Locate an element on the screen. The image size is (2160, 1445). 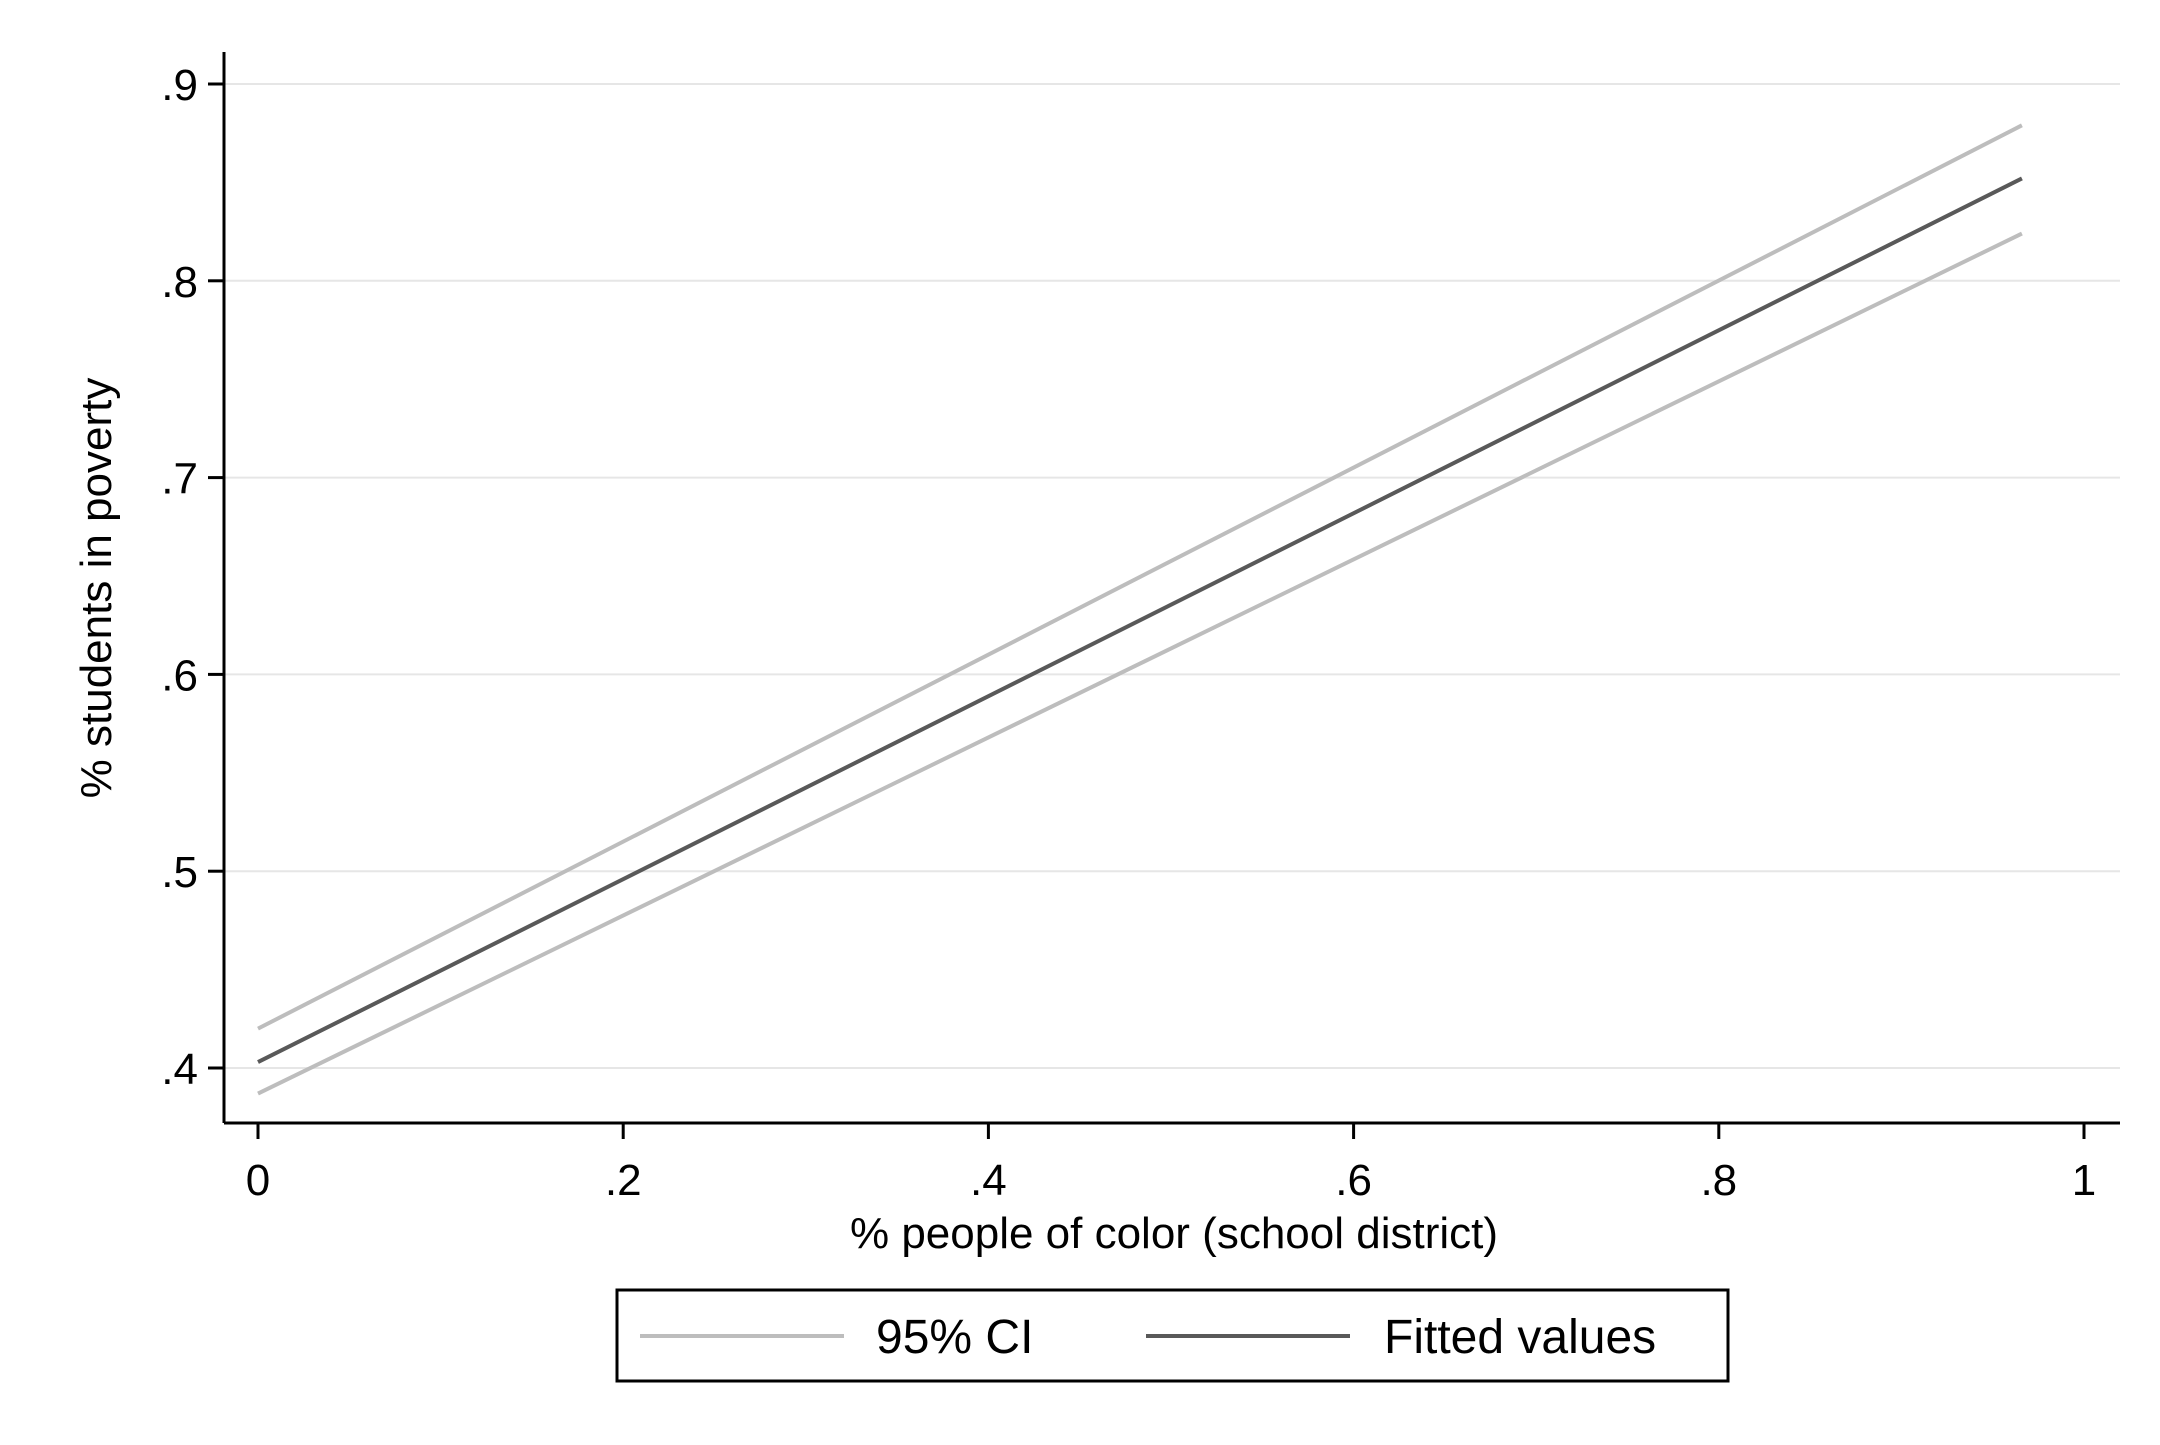
x-tick-label-5: 1 is located at coordinates (2084, 1180).